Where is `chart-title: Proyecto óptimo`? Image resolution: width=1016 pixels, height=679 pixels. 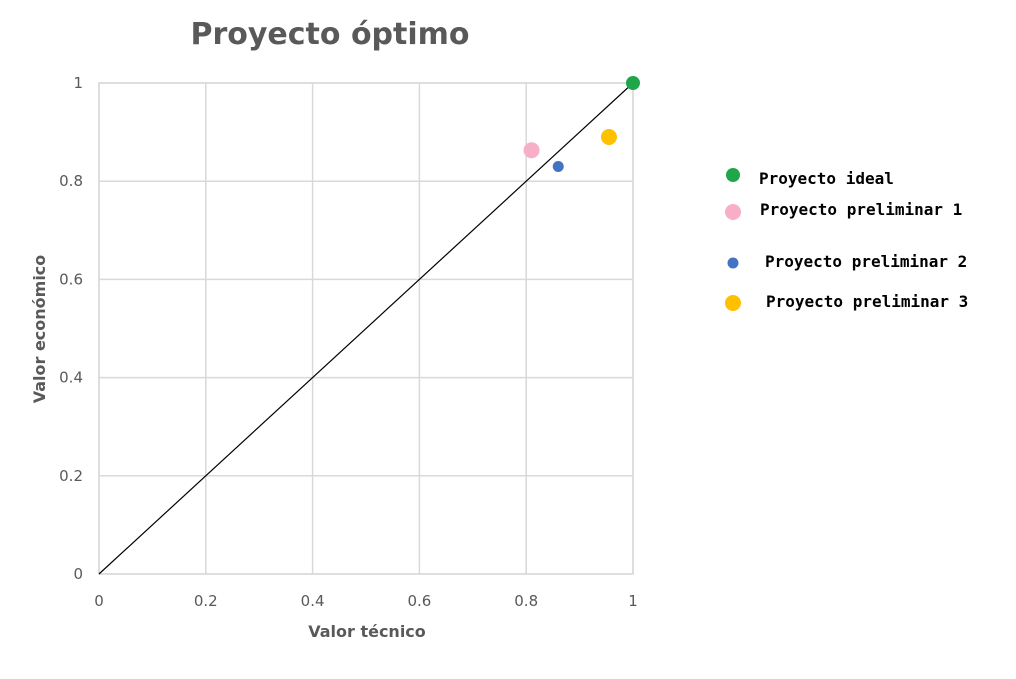
chart-title: Proyecto óptimo is located at coordinates (329, 34).